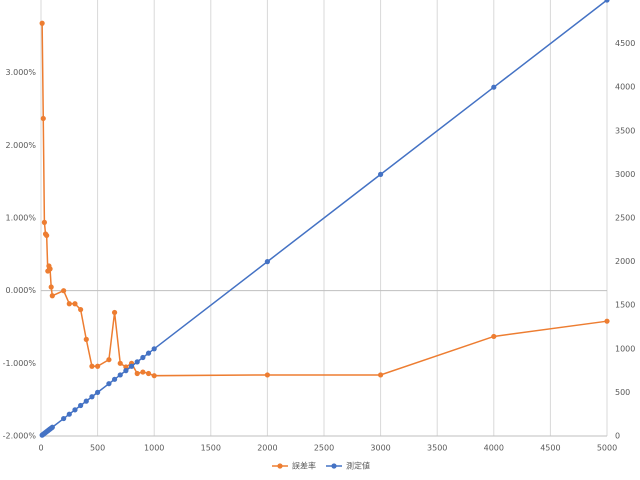 The image size is (640, 480). I want to click on y-tick-label: -1.000%, so click(20, 363).